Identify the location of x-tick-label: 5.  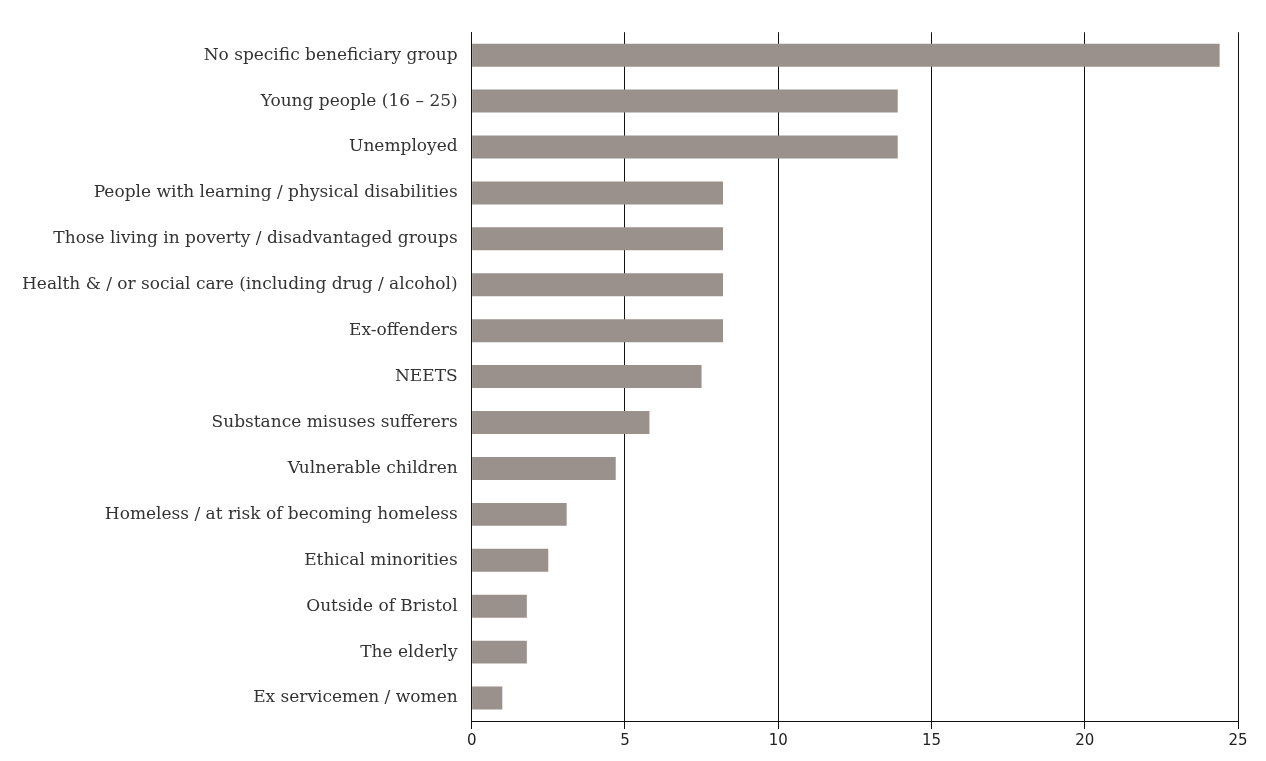
(625, 739).